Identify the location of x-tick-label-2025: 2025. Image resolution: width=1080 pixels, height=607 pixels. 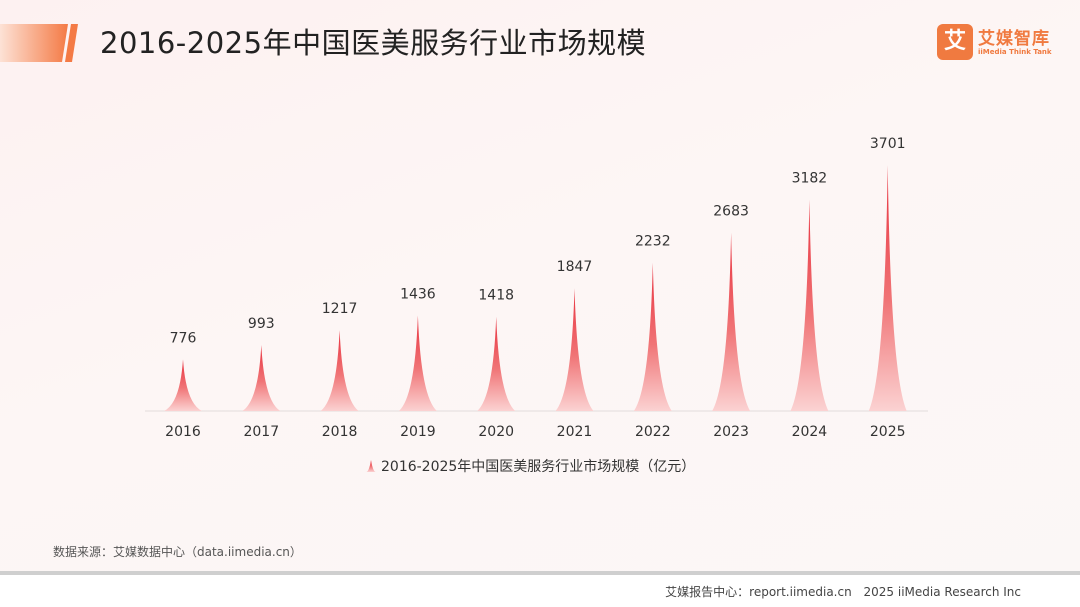
(888, 432).